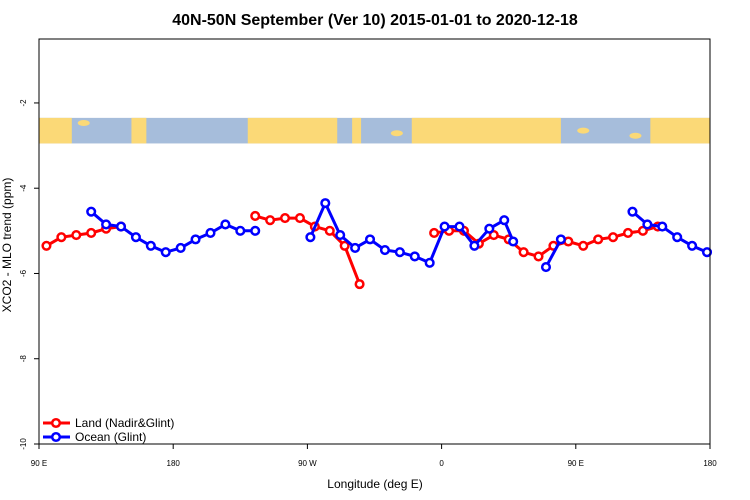  Describe the element at coordinates (23, 273) in the screenshot. I see `y-tick-label-2: -6` at that location.